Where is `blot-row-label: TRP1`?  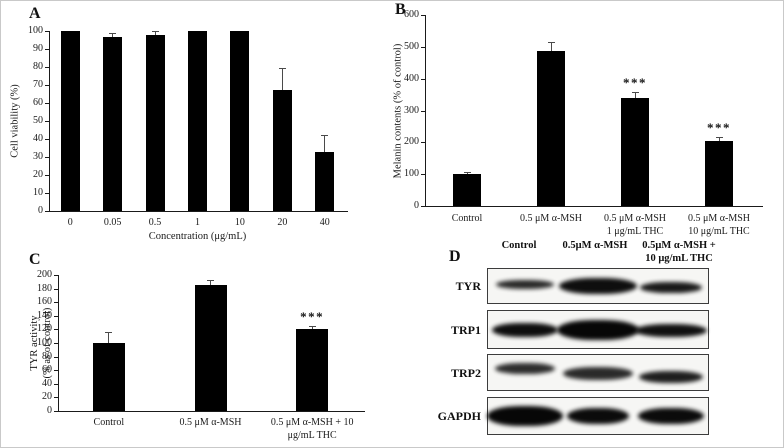
blot-row-label: TRP1 is located at coordinates (466, 329).